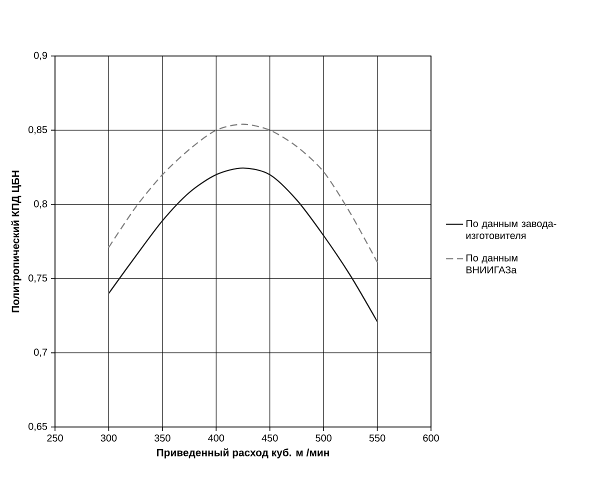  Describe the element at coordinates (492, 264) in the screenshot. I see `legend-label: По данным ВНИИГАЗа` at that location.